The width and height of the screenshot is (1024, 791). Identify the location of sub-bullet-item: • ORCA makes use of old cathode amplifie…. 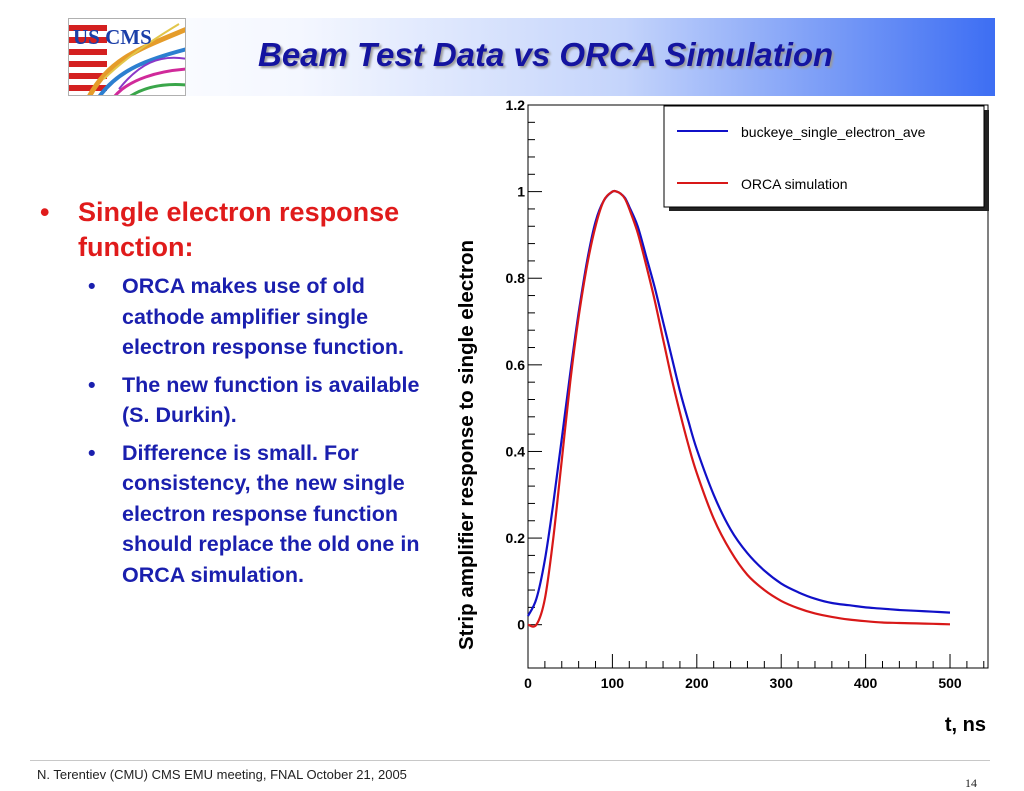
(261, 317).